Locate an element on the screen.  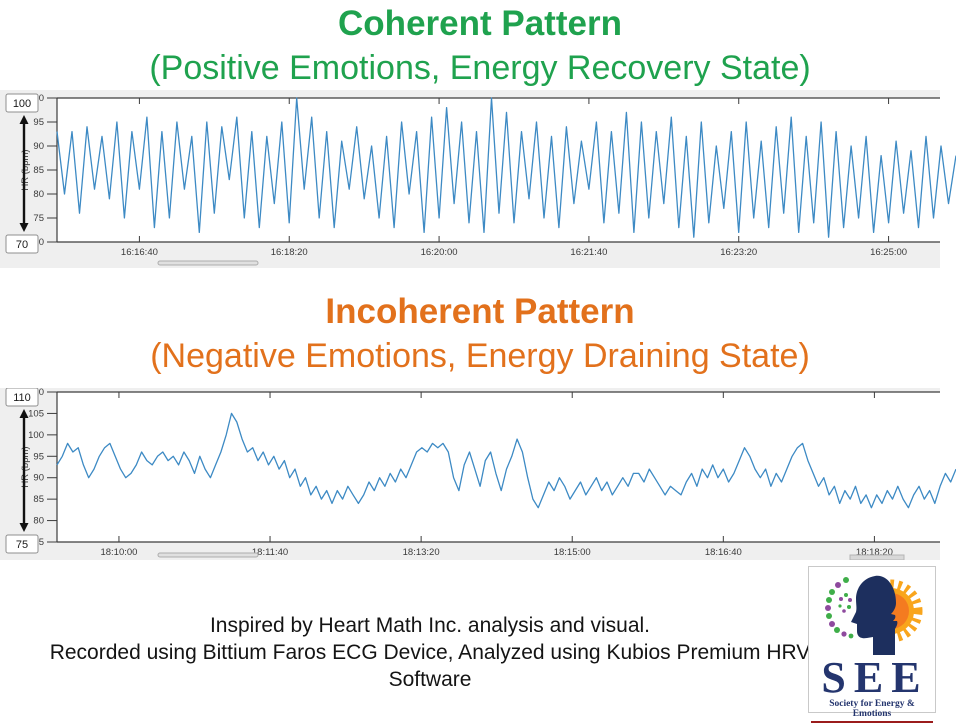
x-scrollbar-handle is located at coordinates (877, 557).